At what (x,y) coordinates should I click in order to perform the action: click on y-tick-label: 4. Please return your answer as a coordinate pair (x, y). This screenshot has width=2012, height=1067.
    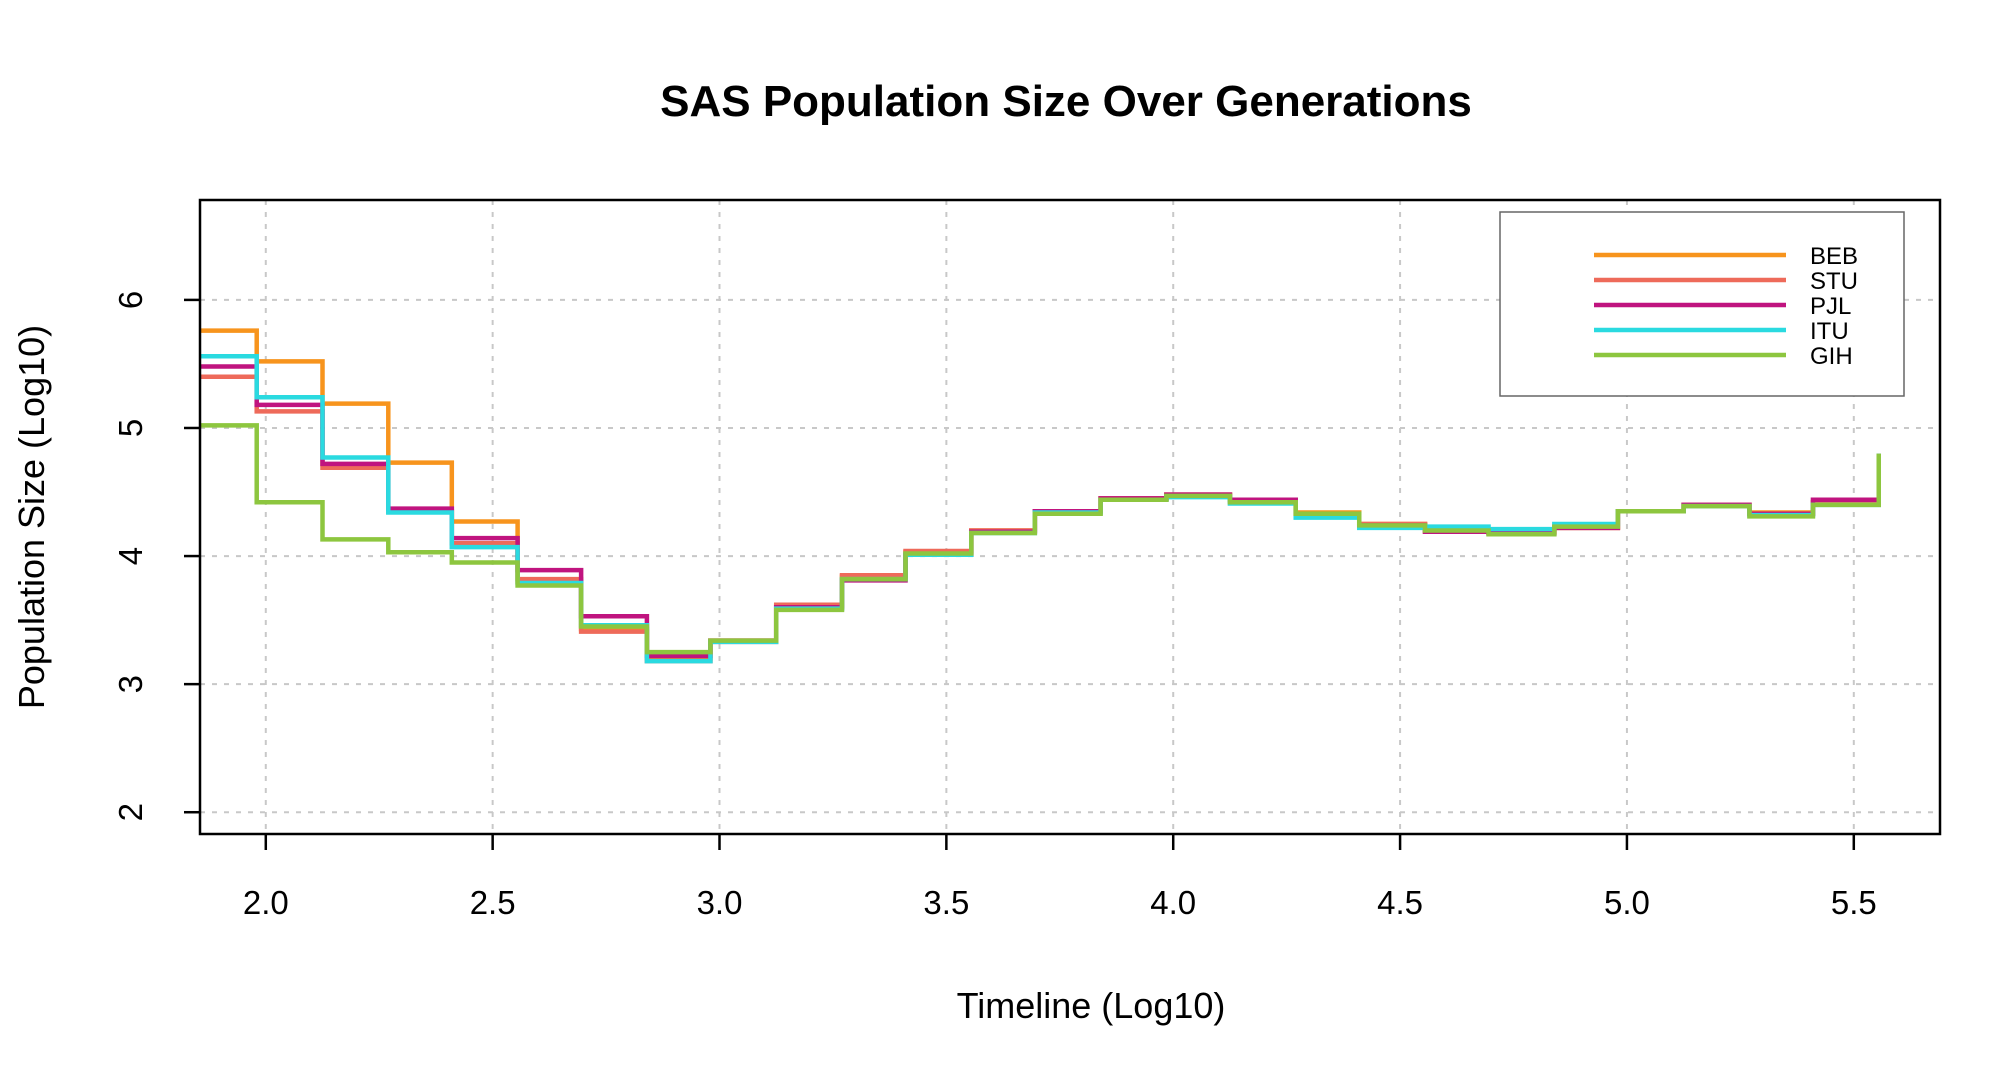
    Looking at the image, I should click on (130, 556).